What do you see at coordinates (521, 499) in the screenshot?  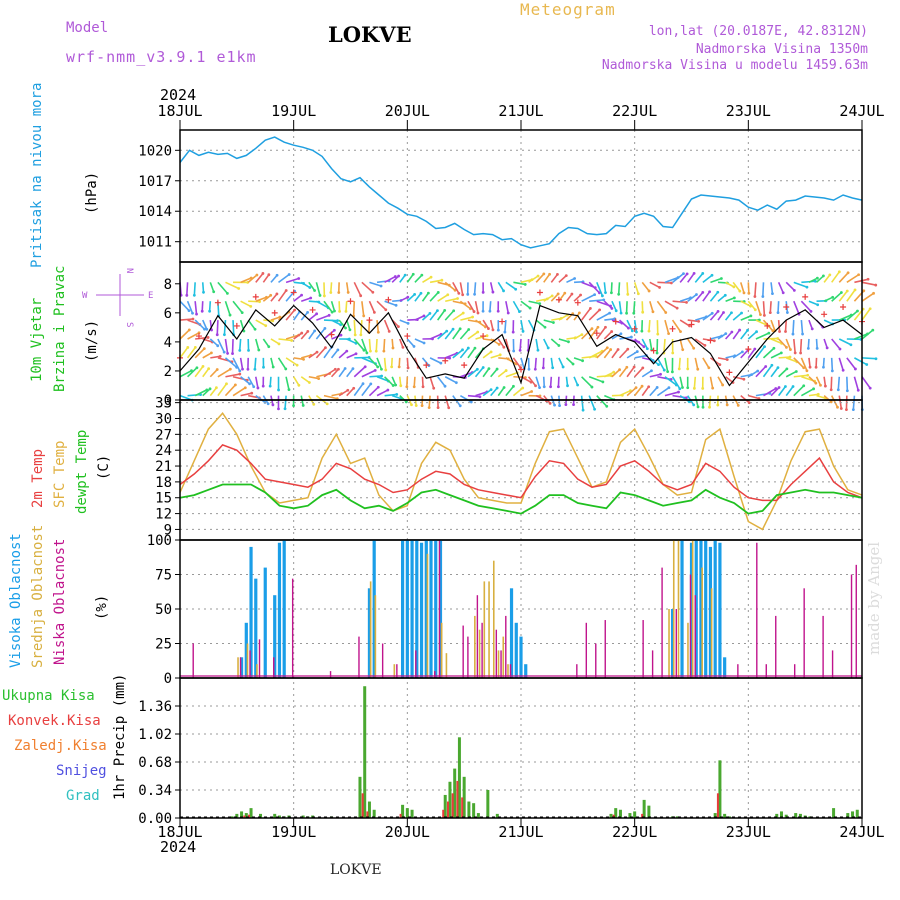 I see `dewpoint-line` at bounding box center [521, 499].